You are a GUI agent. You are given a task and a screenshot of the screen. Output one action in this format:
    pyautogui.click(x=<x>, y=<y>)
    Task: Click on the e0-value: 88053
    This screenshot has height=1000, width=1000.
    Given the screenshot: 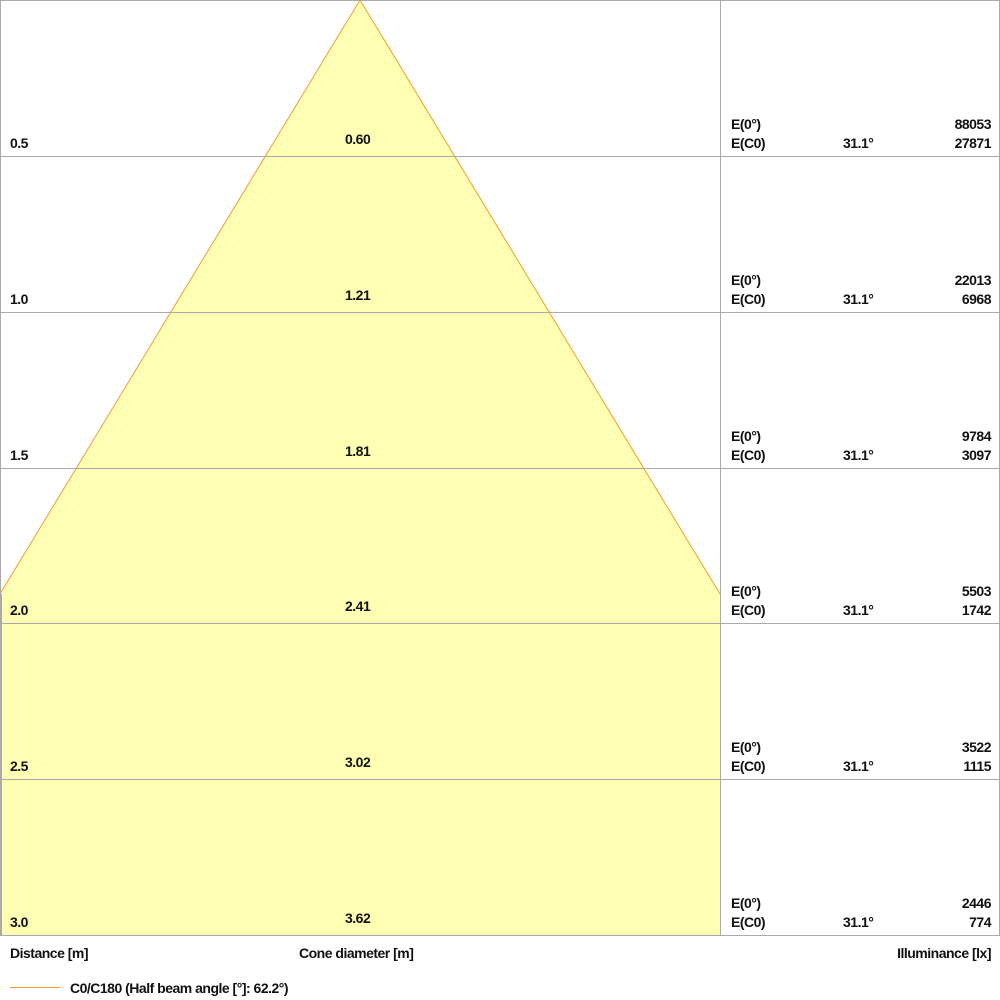 What is the action you would take?
    pyautogui.click(x=973, y=124)
    